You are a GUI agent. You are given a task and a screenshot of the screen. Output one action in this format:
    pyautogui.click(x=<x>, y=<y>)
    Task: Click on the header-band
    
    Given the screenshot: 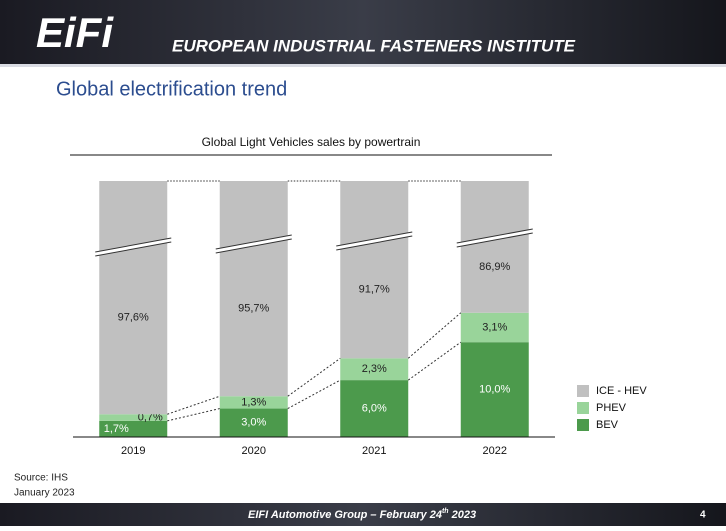 What is the action you would take?
    pyautogui.click(x=363, y=32)
    